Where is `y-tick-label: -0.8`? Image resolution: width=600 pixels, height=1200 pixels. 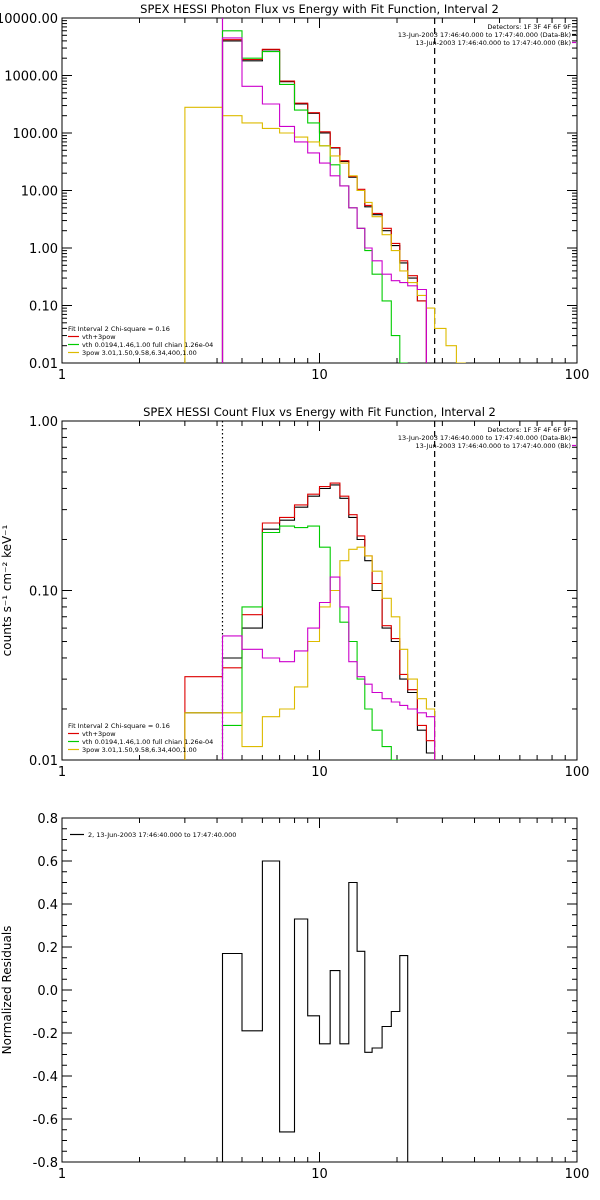 y-tick-label: -0.8 is located at coordinates (45, 1163).